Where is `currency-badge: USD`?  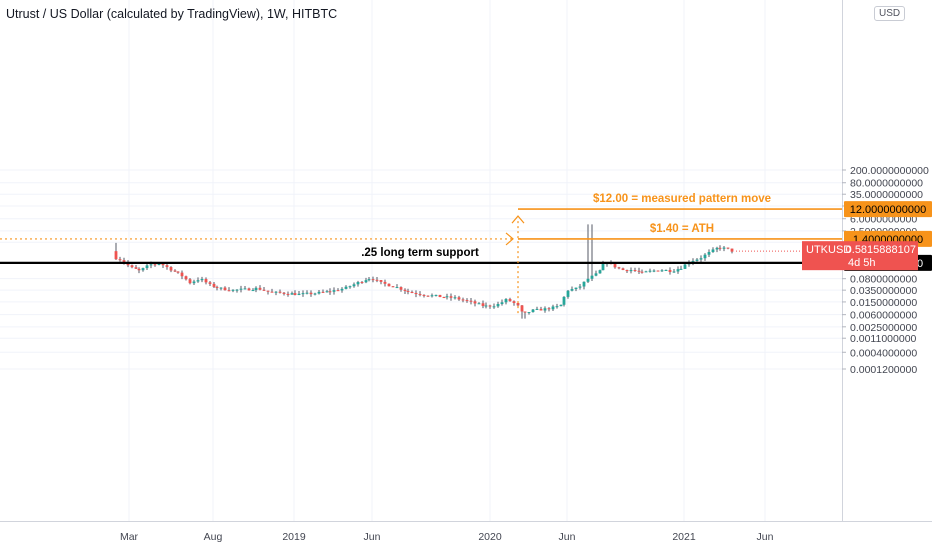
currency-badge: USD is located at coordinates (890, 13).